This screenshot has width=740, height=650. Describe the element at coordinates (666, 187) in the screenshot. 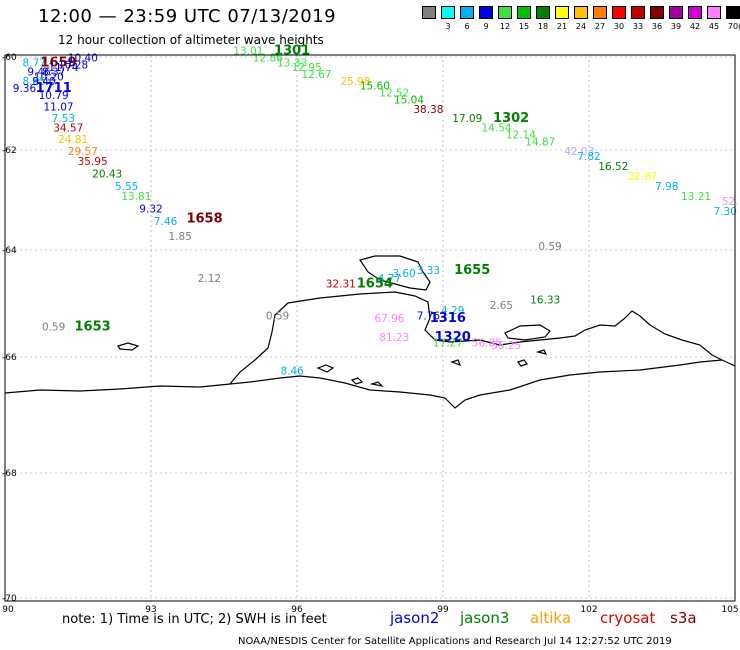

I see `wave-height-label: 7.98` at that location.